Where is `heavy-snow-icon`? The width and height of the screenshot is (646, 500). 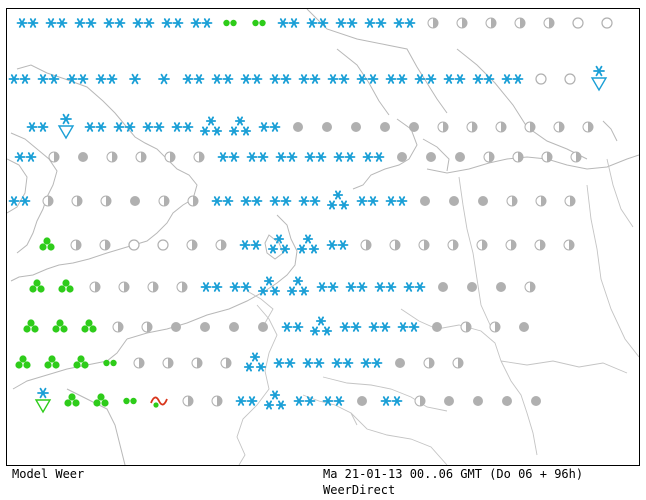 heavy-snow-icon is located at coordinates (269, 286).